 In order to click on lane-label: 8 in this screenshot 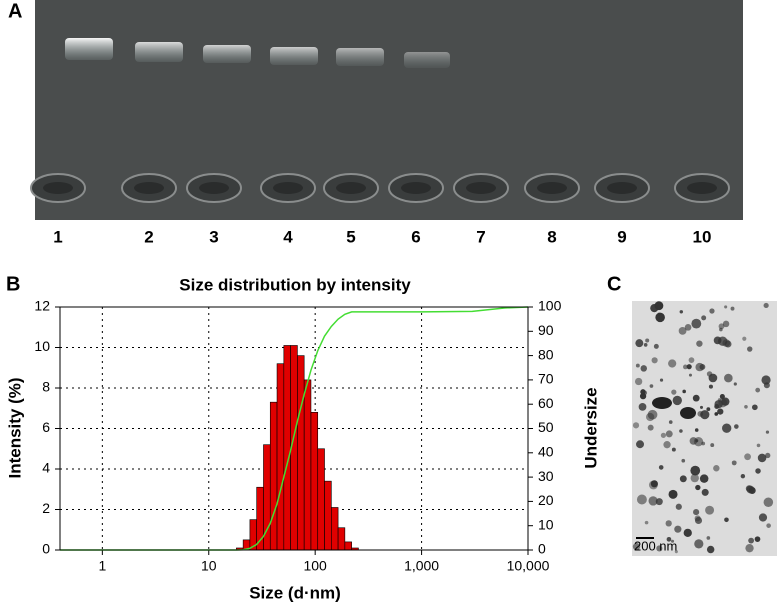, I will do `click(551, 236)`.